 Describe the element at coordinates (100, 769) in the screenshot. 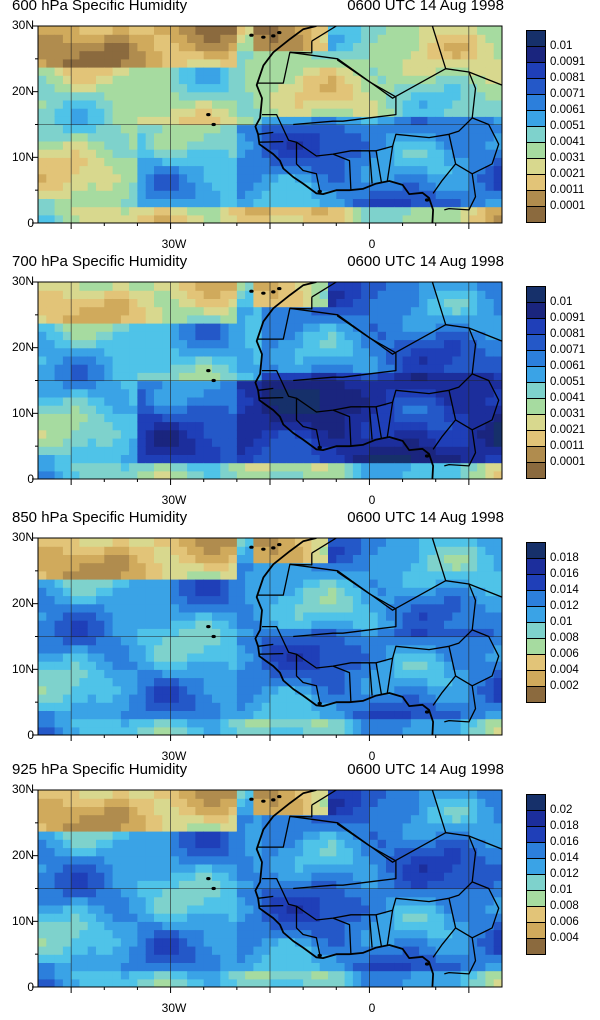

I see `panel-title: 925 hPa Specific Humidity` at that location.